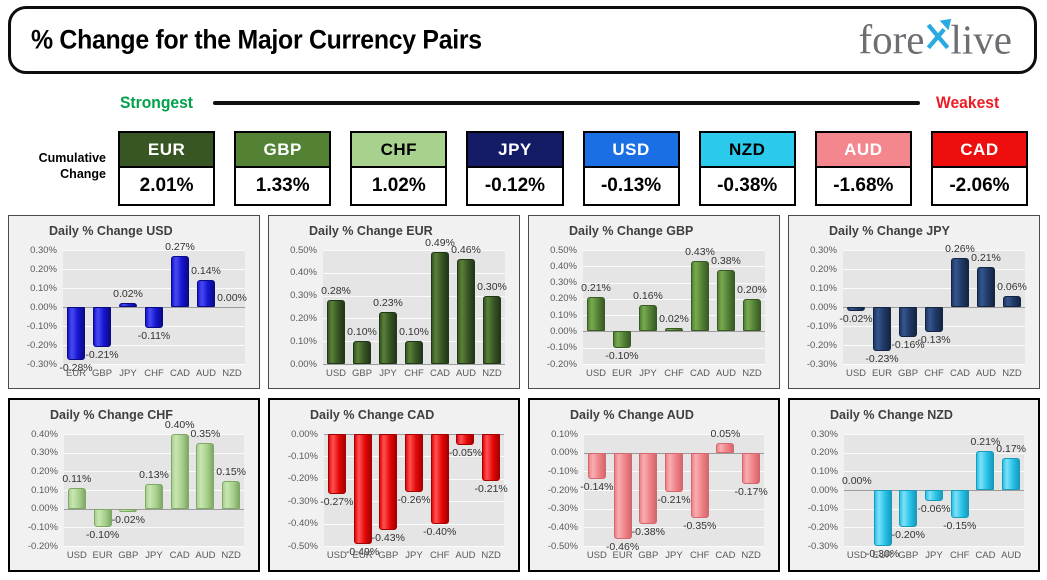 Image resolution: width=1047 pixels, height=580 pixels. I want to click on bar-label-NZD-CAD: 0.21%, so click(985, 441).